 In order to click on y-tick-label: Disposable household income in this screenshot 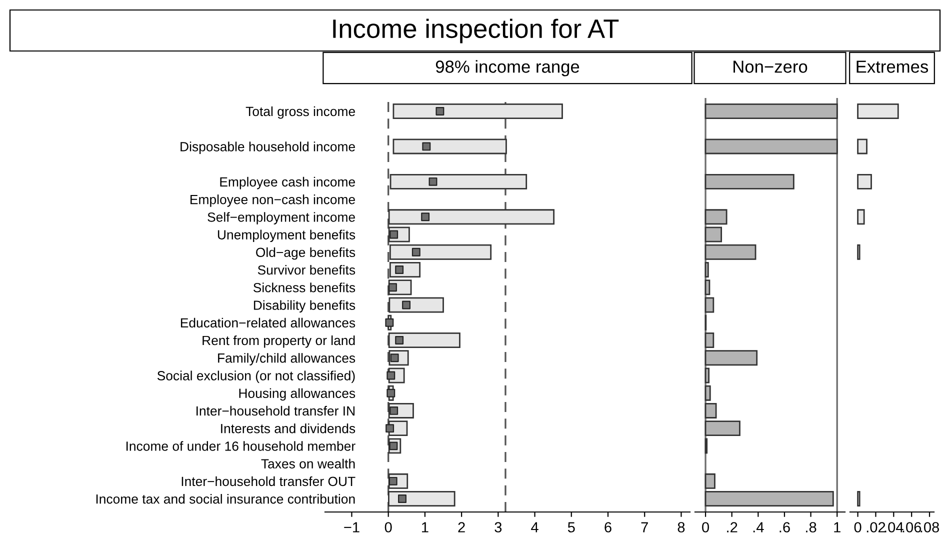, I will do `click(267, 148)`.